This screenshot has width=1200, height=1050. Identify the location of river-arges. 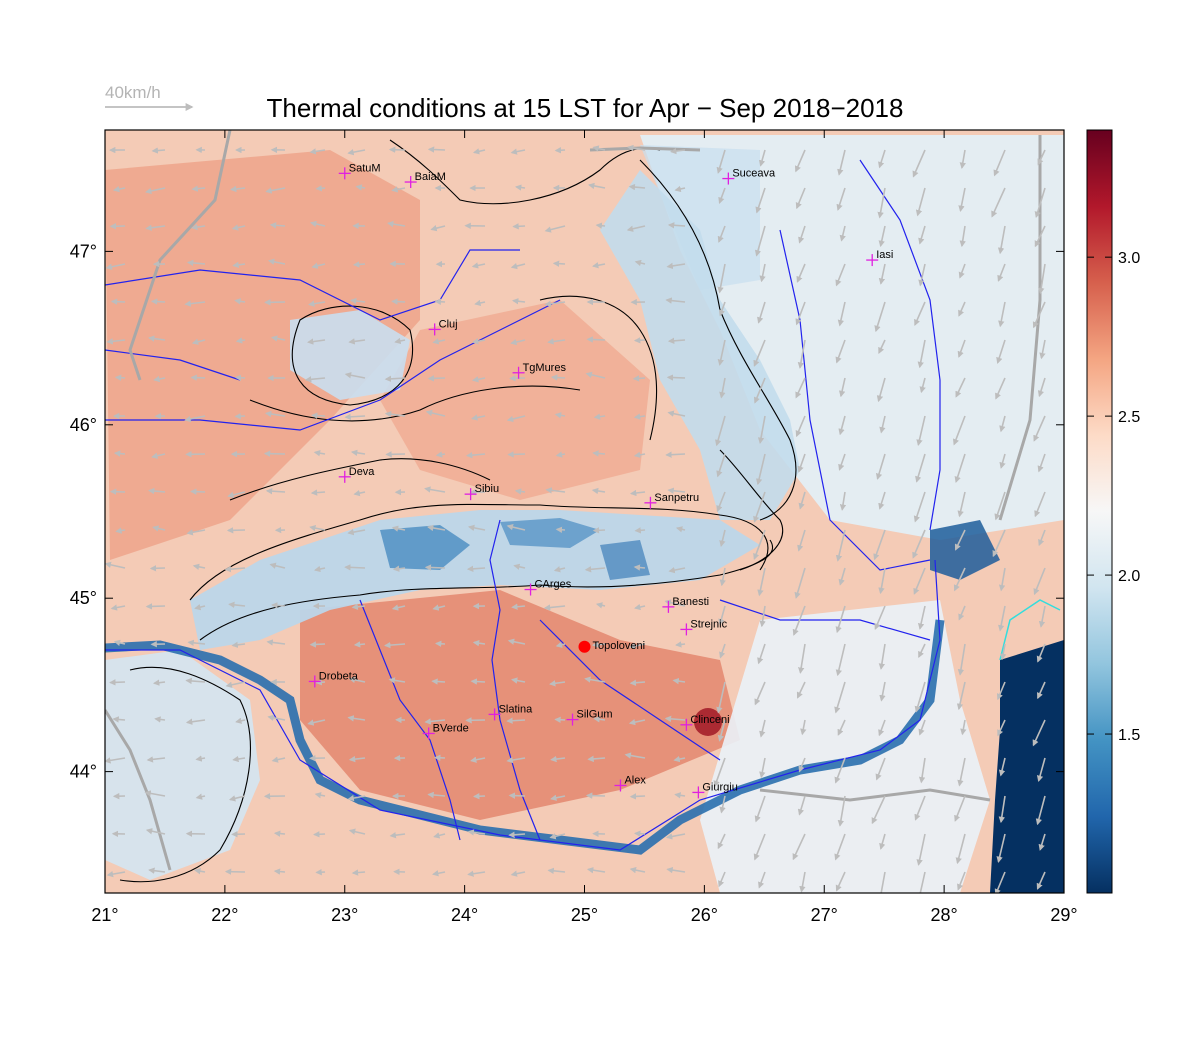
(630, 690).